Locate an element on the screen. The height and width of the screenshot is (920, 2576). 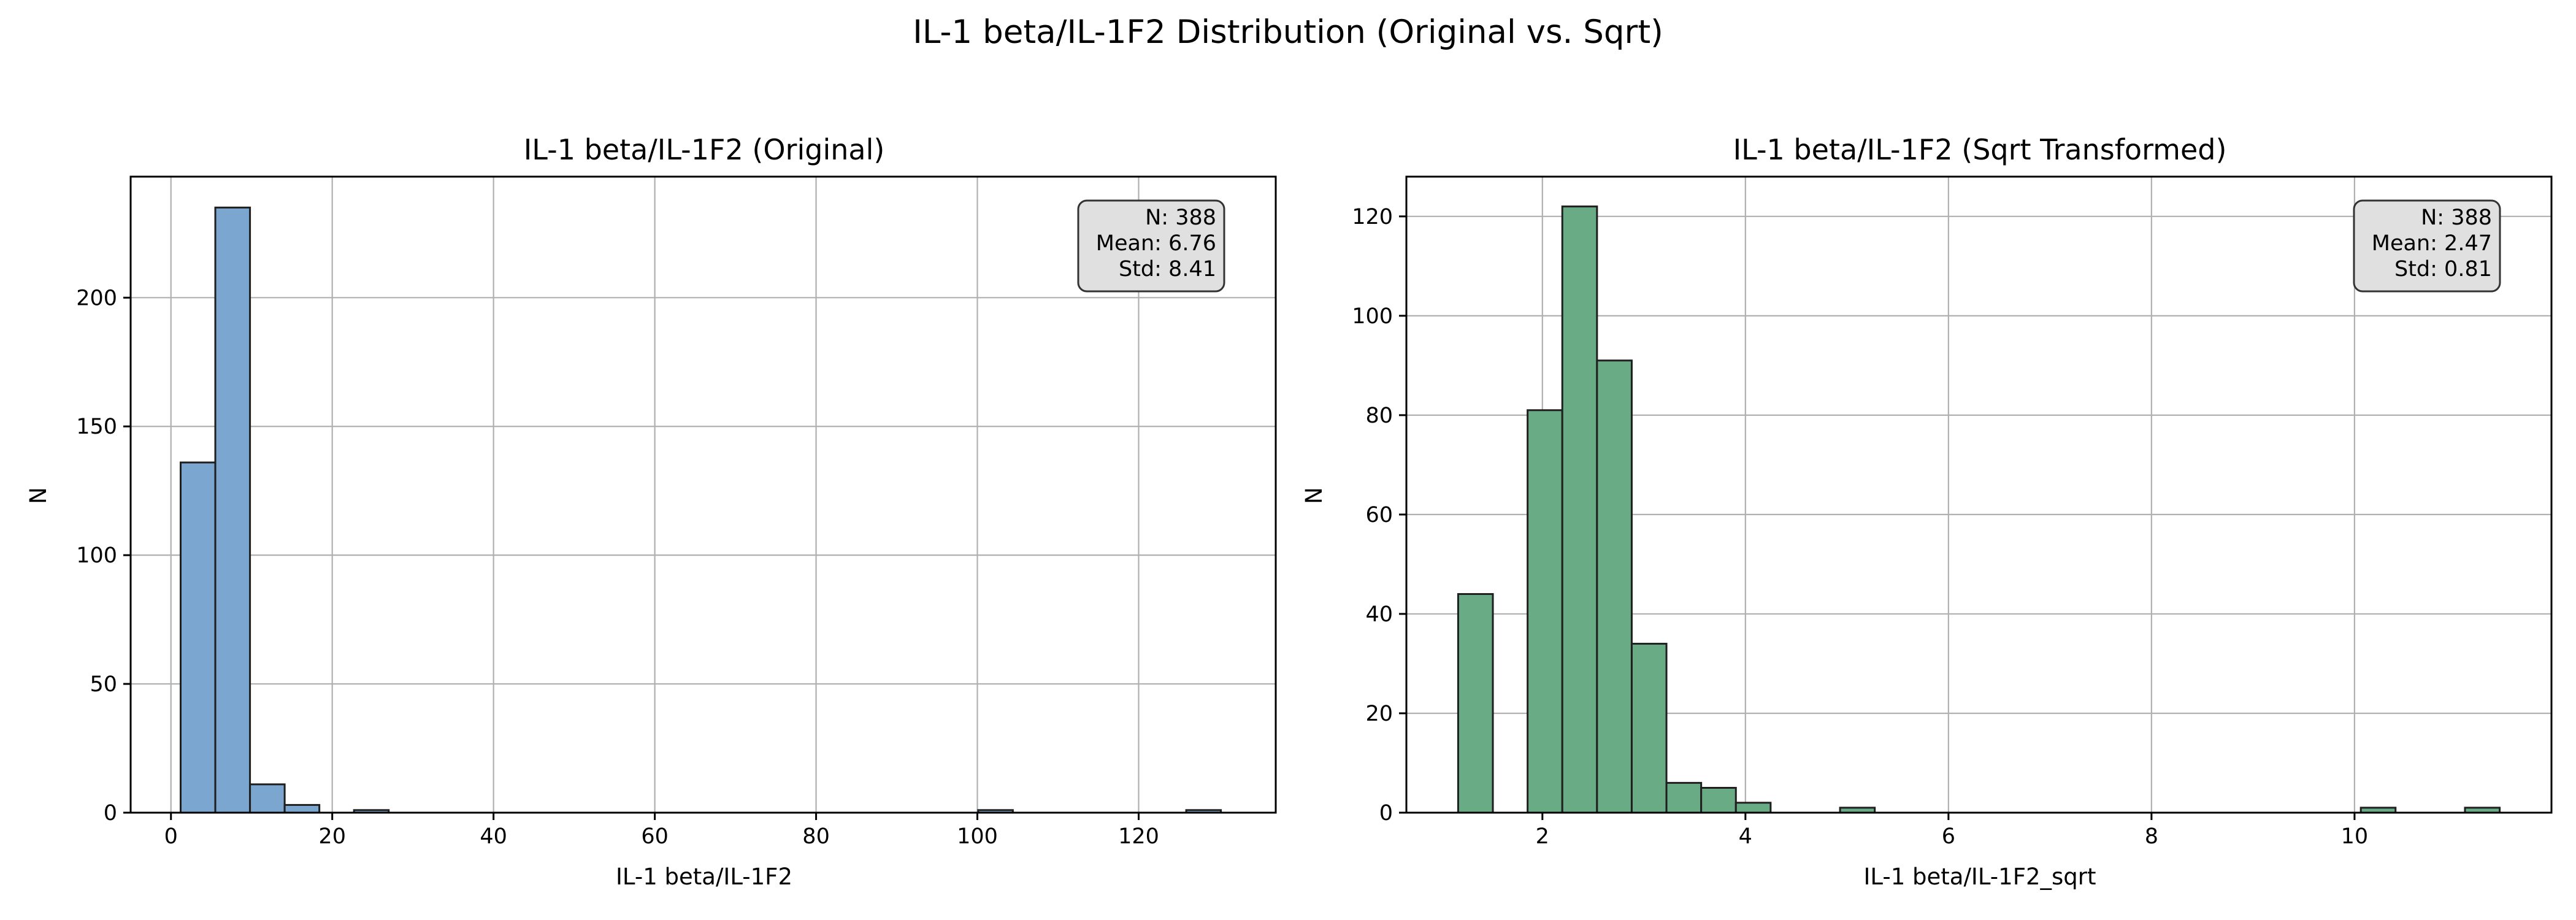
y-tick-label: 60 is located at coordinates (1379, 515).